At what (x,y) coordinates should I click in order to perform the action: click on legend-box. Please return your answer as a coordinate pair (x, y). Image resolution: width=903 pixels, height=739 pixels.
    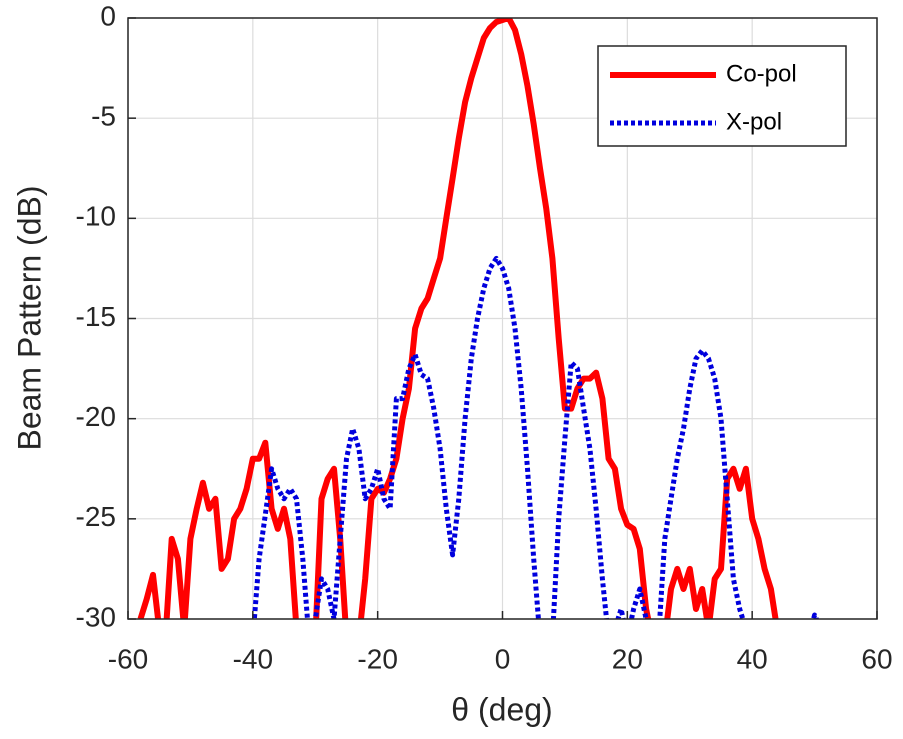
    Looking at the image, I should click on (722, 96).